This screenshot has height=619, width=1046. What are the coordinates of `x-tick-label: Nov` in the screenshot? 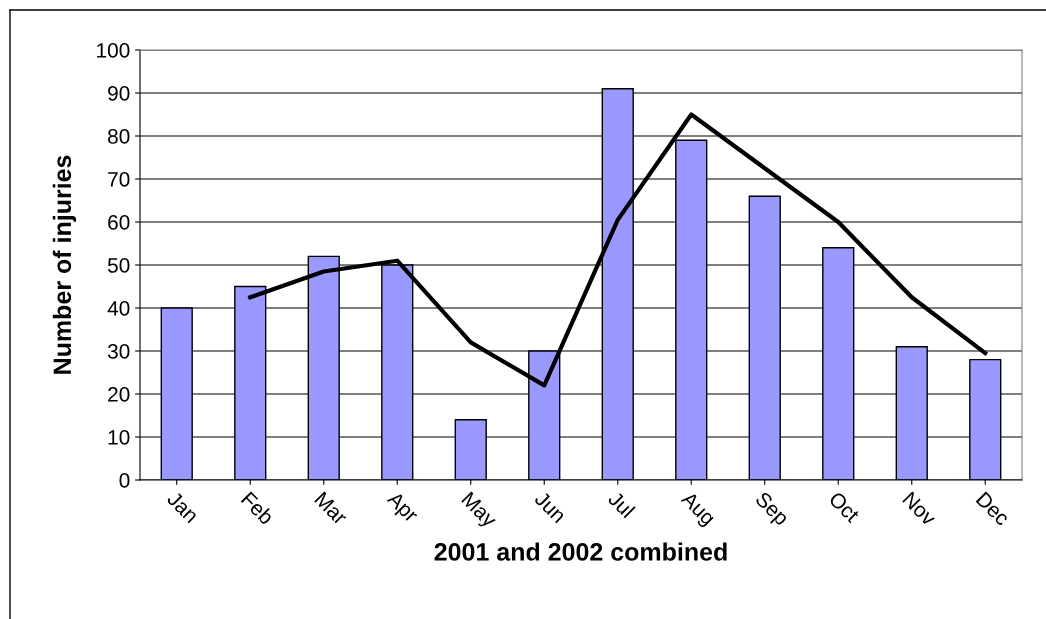 It's located at (920, 509).